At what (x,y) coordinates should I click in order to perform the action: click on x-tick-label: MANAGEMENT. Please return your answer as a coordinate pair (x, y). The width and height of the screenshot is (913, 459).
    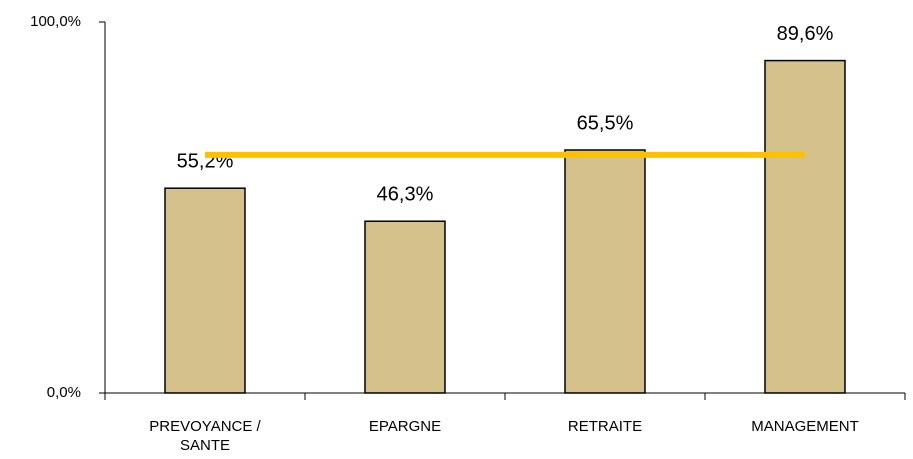
    Looking at the image, I should click on (805, 426).